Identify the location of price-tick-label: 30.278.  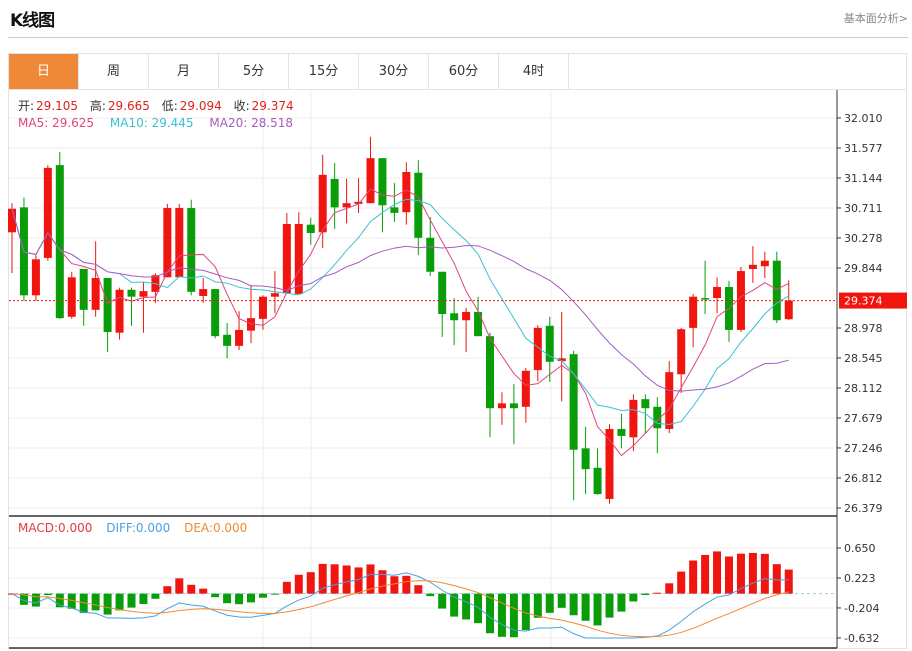
(863, 238).